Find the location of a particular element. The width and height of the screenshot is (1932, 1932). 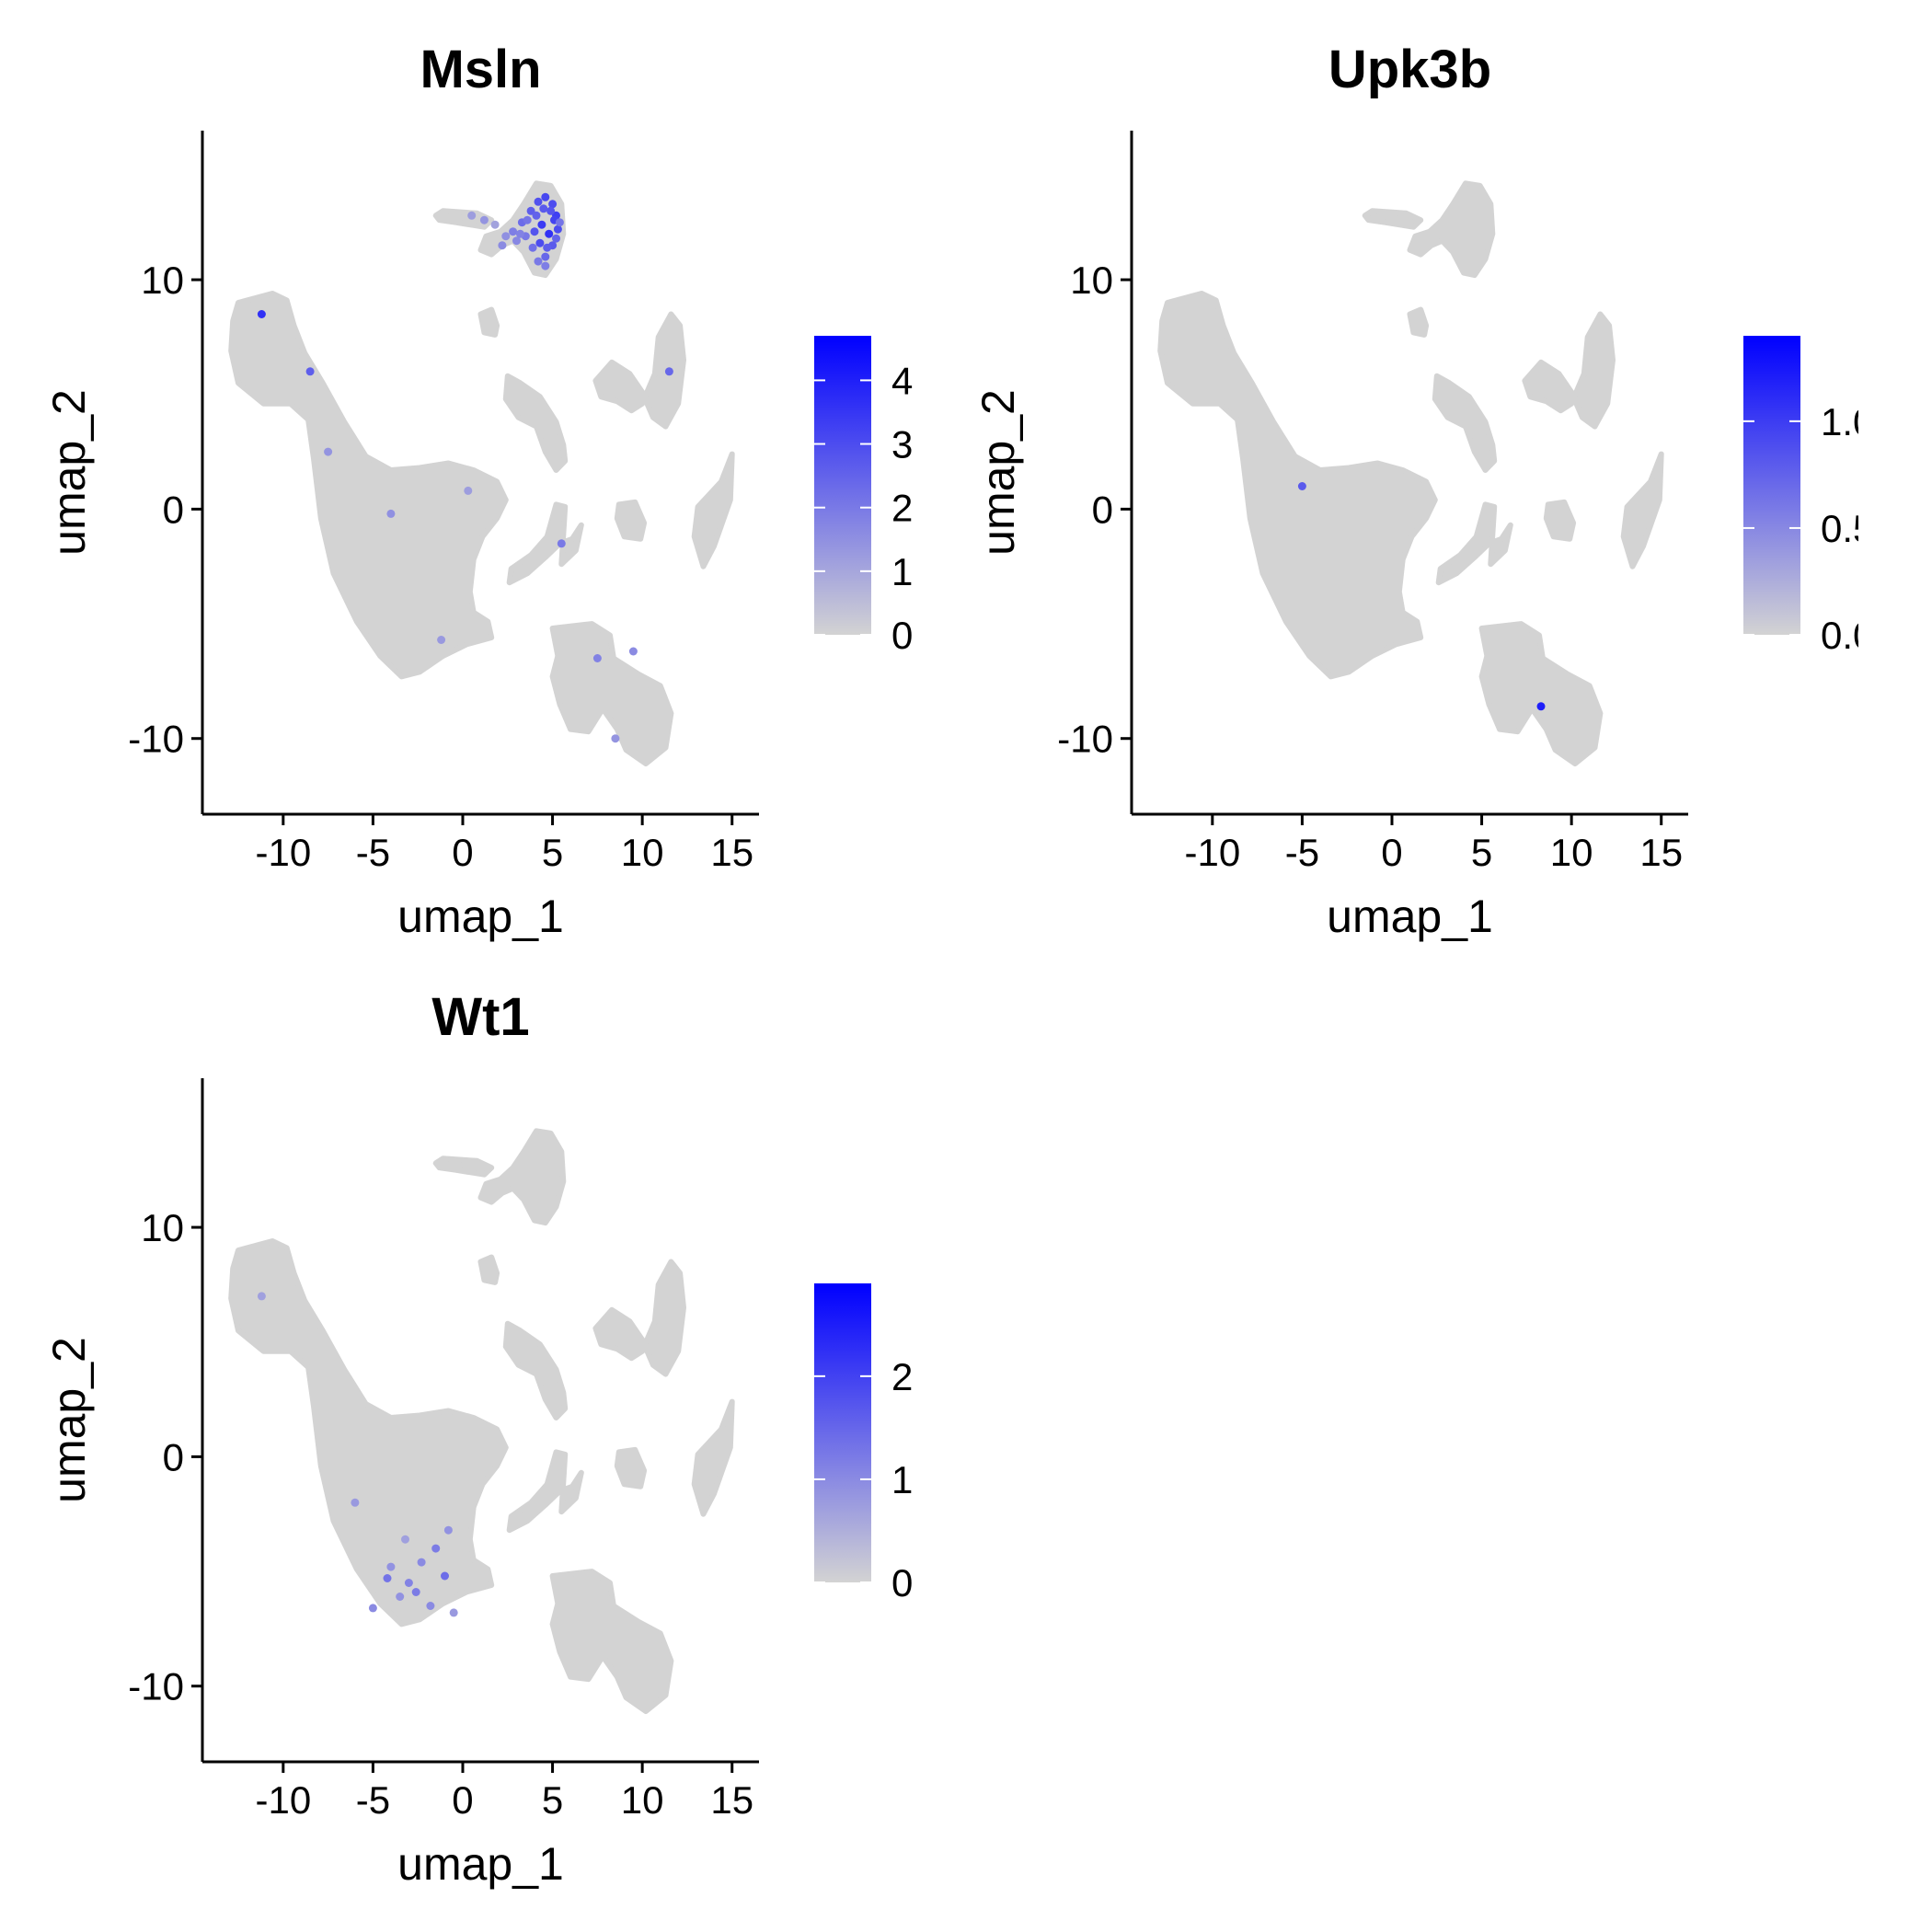

colorbar-tick-label: 0.5 is located at coordinates (1839, 528).